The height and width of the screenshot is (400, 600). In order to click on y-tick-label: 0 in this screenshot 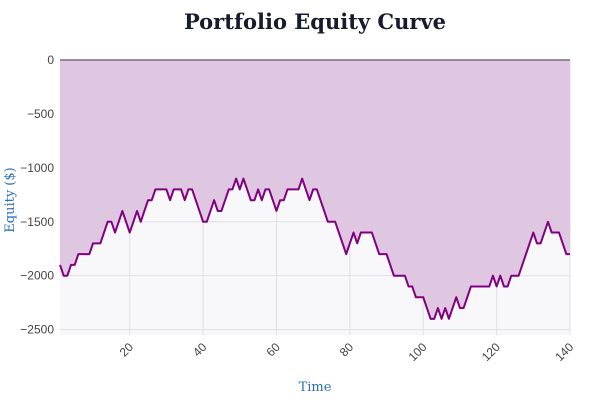, I will do `click(50, 60)`.